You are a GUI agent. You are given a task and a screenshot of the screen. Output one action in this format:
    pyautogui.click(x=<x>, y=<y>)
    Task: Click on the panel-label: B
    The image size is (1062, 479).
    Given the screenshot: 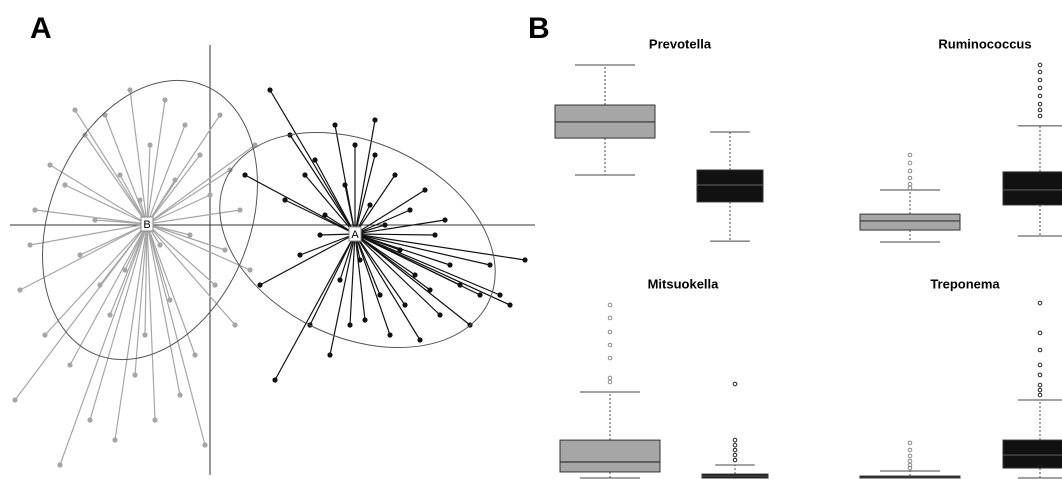 What is the action you would take?
    pyautogui.click(x=539, y=28)
    